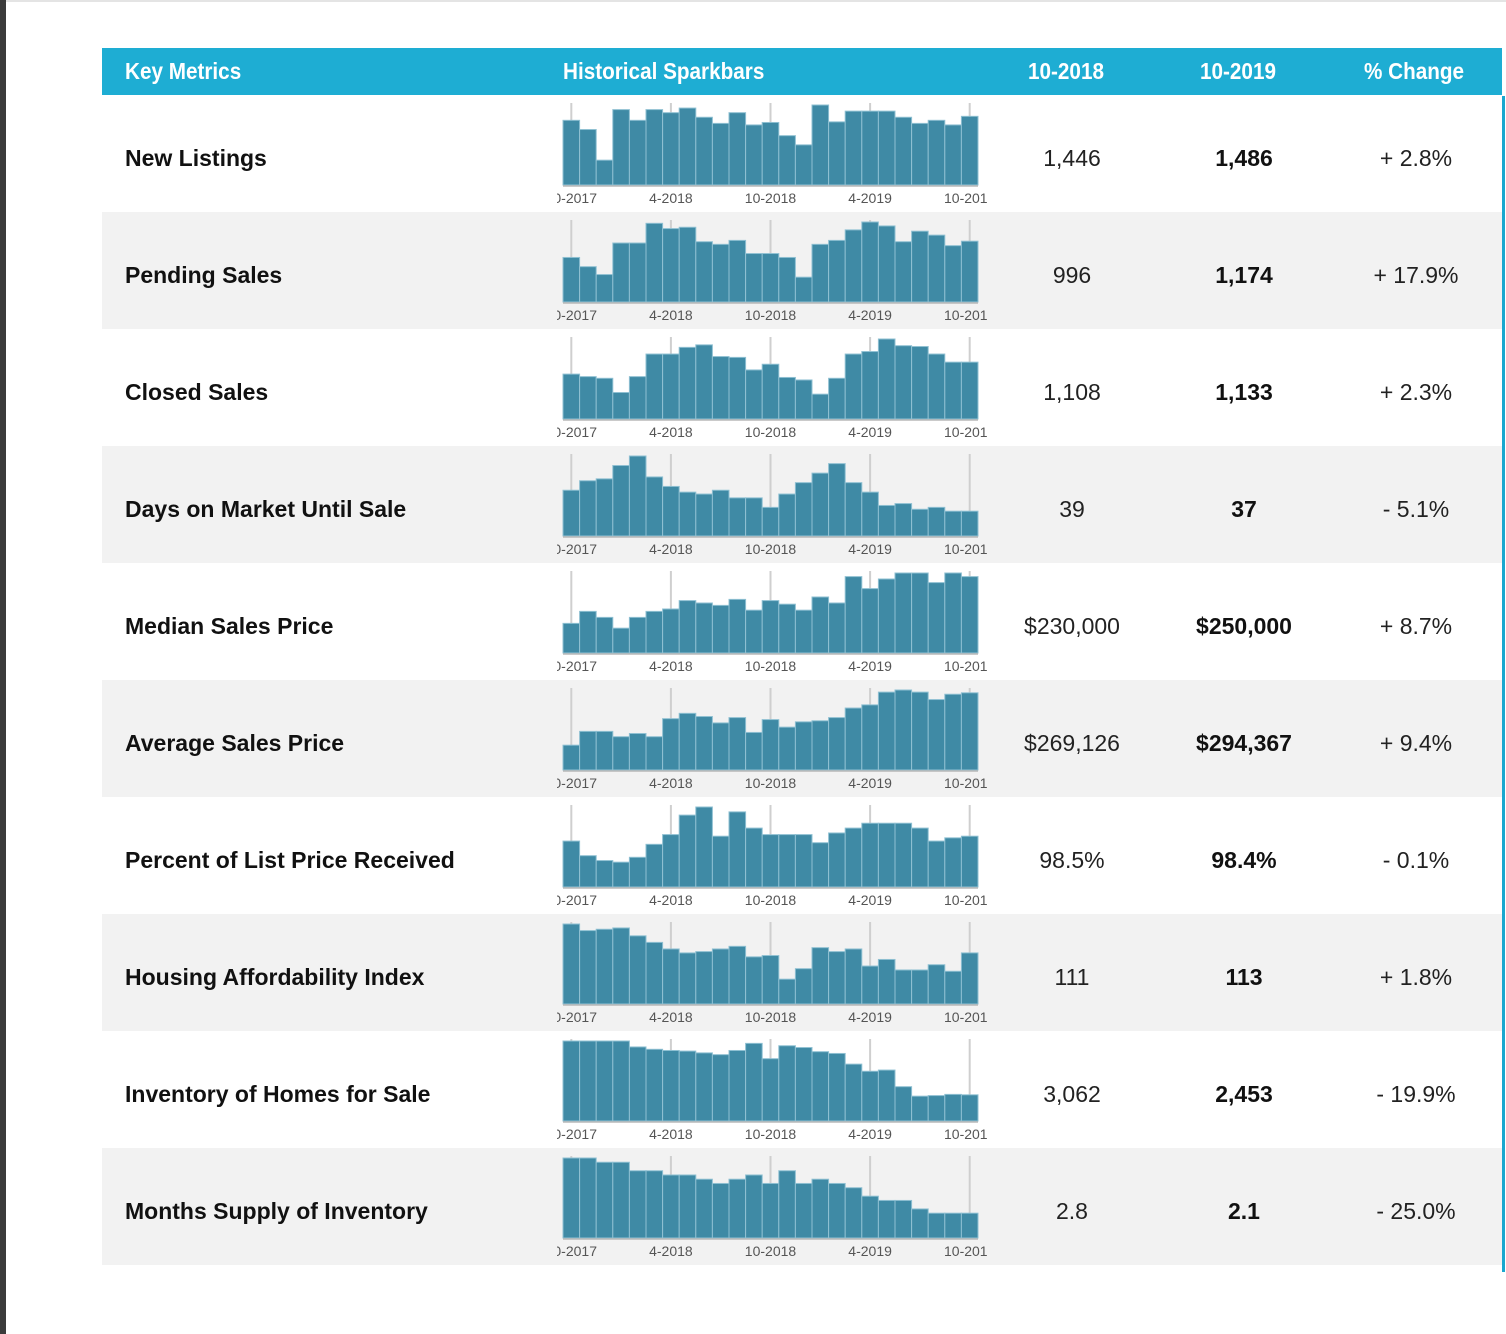  Describe the element at coordinates (1072, 1211) in the screenshot. I see `value-10-2018: 2.8` at that location.